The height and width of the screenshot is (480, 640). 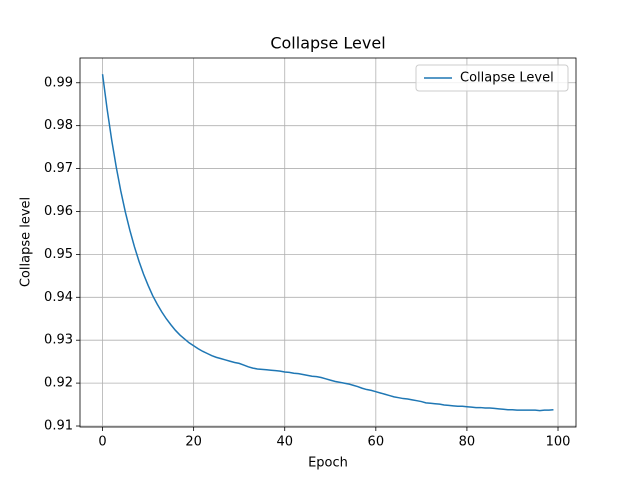 What do you see at coordinates (327, 43) in the screenshot?
I see `chart-title: Collapse Level` at bounding box center [327, 43].